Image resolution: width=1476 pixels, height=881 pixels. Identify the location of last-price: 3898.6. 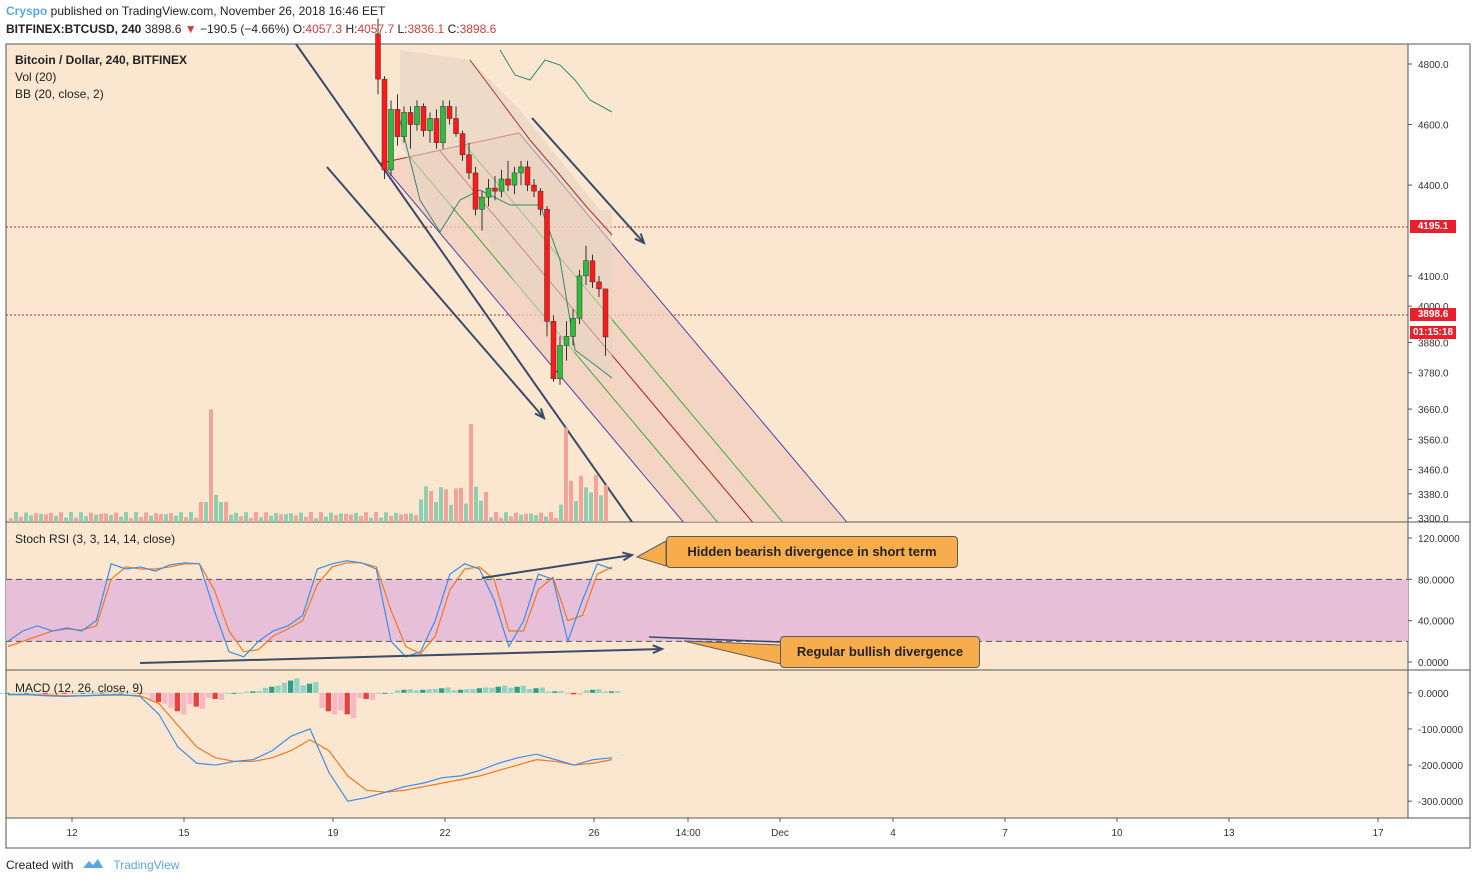
(163, 29).